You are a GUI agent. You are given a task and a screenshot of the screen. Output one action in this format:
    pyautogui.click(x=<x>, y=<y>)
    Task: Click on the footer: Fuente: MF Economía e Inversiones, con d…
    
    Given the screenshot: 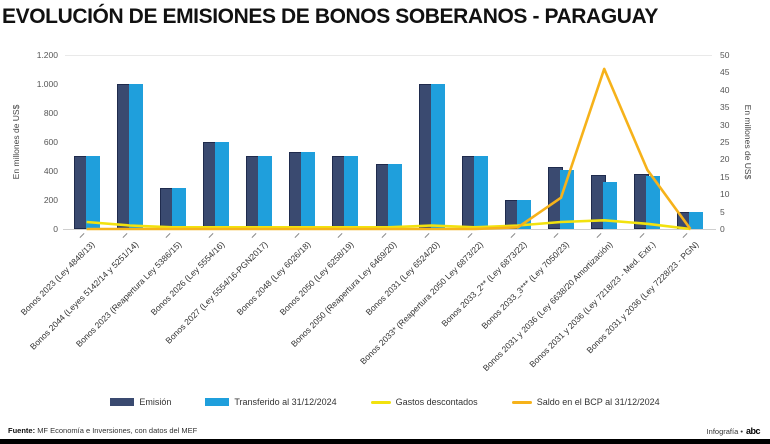 What is the action you would take?
    pyautogui.click(x=385, y=431)
    